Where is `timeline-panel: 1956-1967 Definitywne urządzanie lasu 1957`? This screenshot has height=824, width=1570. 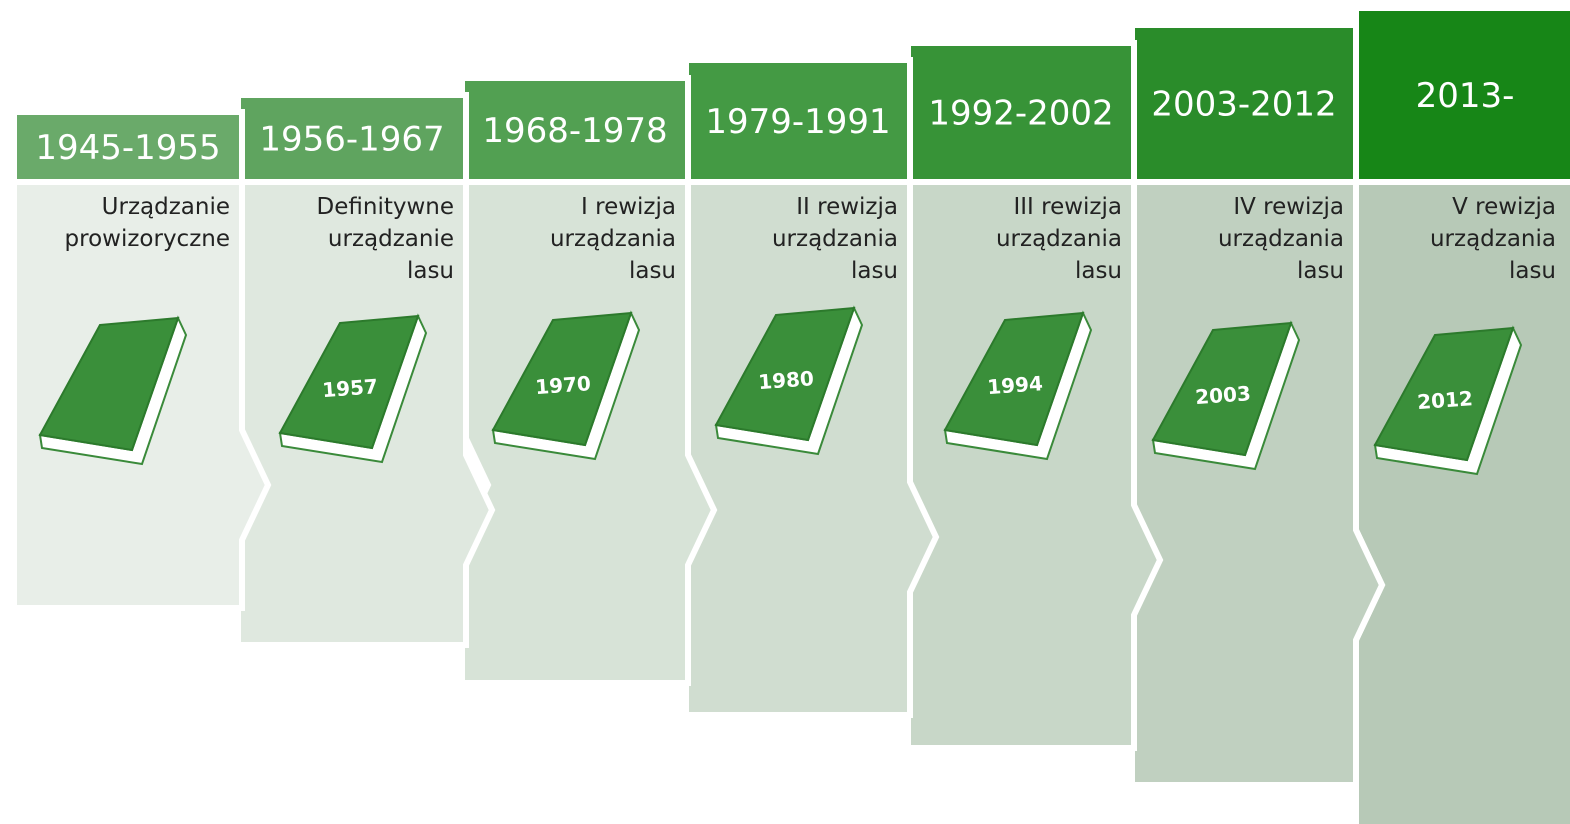
timeline-panel: 1956-1967 Definitywne urządzanie lasu 1957 is located at coordinates (365, 370).